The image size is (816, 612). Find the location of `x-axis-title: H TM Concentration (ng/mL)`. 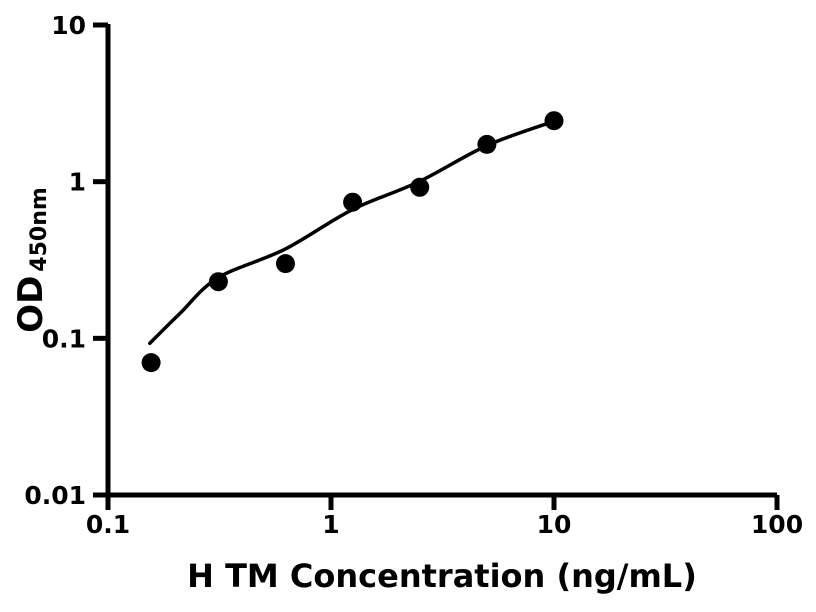

x-axis-title: H TM Concentration (ng/mL) is located at coordinates (442, 576).